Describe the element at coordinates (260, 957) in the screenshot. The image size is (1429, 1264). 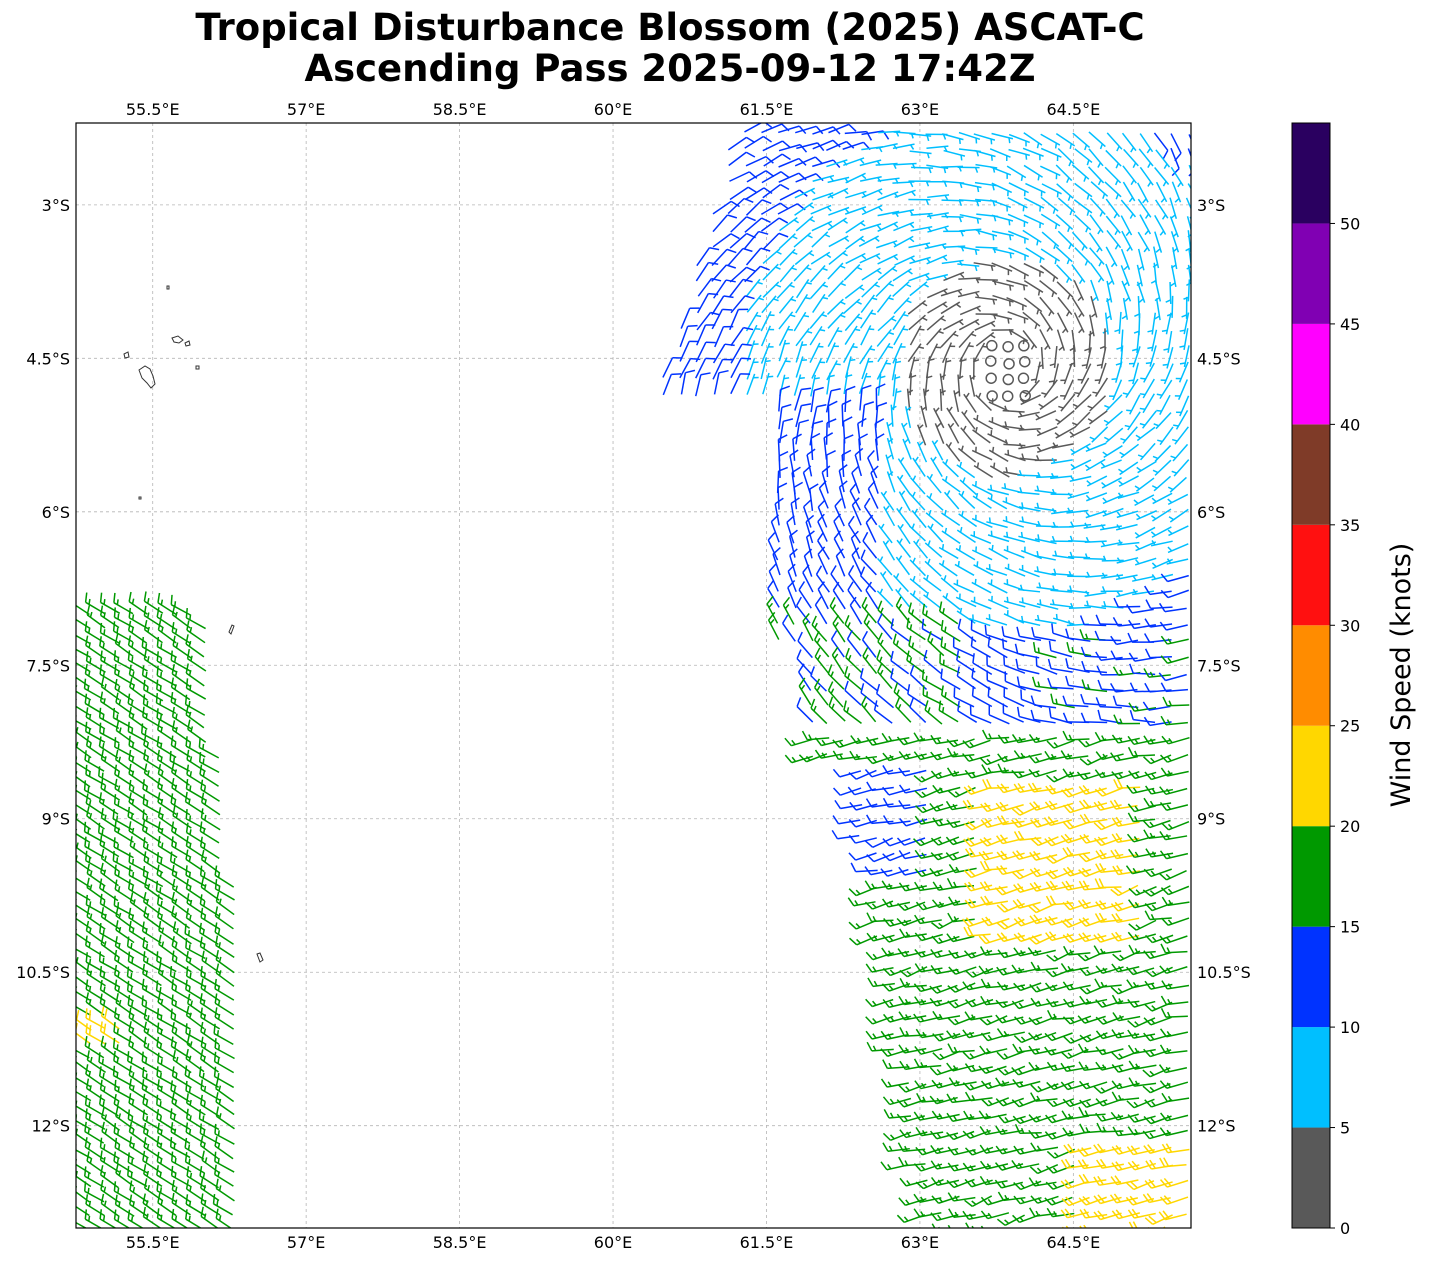
I see `island-outline` at that location.